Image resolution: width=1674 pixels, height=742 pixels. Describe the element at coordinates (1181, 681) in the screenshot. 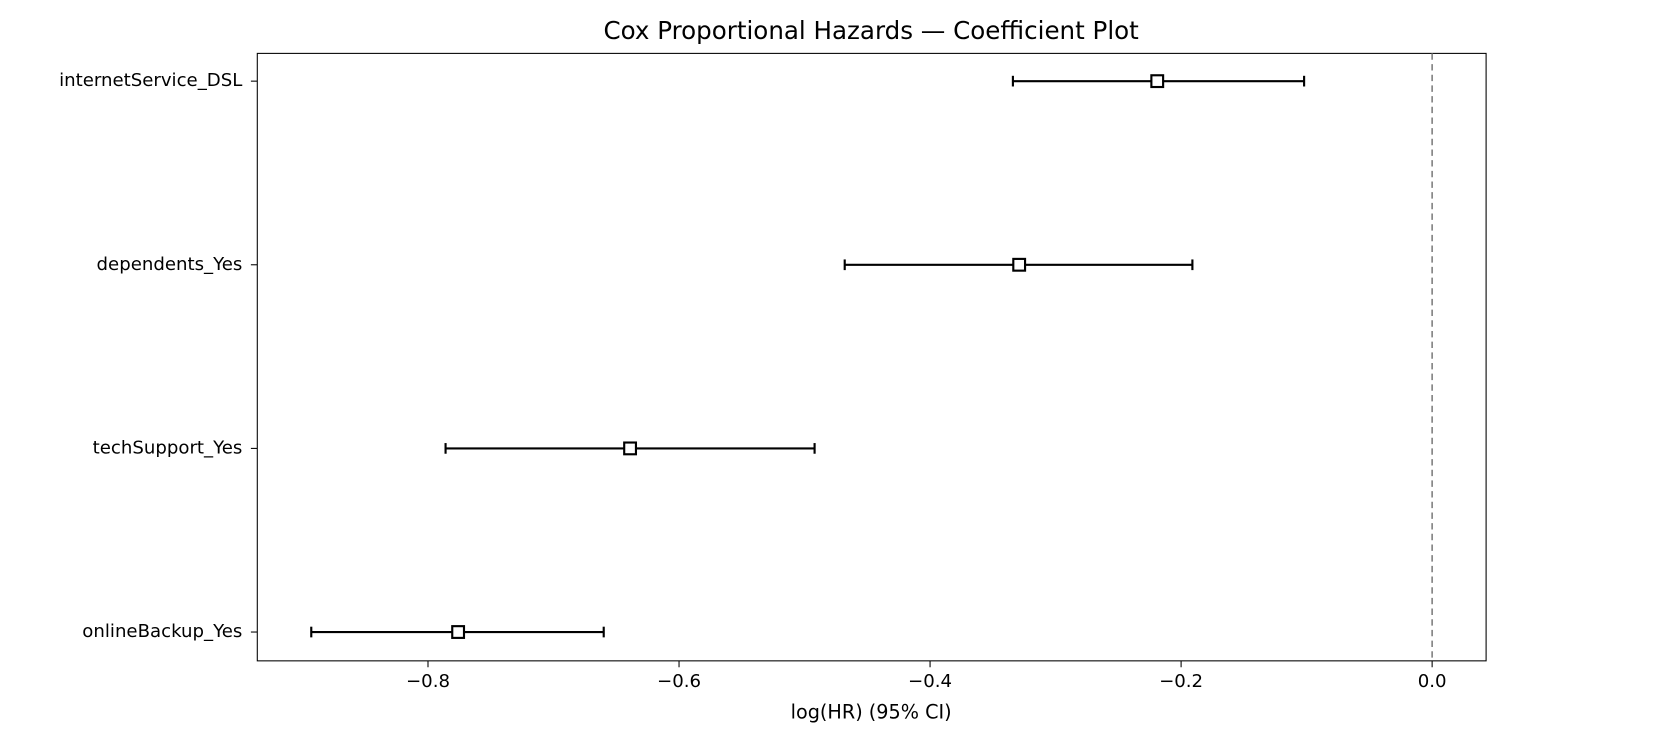

I see `x-tick-label: −0.2` at that location.